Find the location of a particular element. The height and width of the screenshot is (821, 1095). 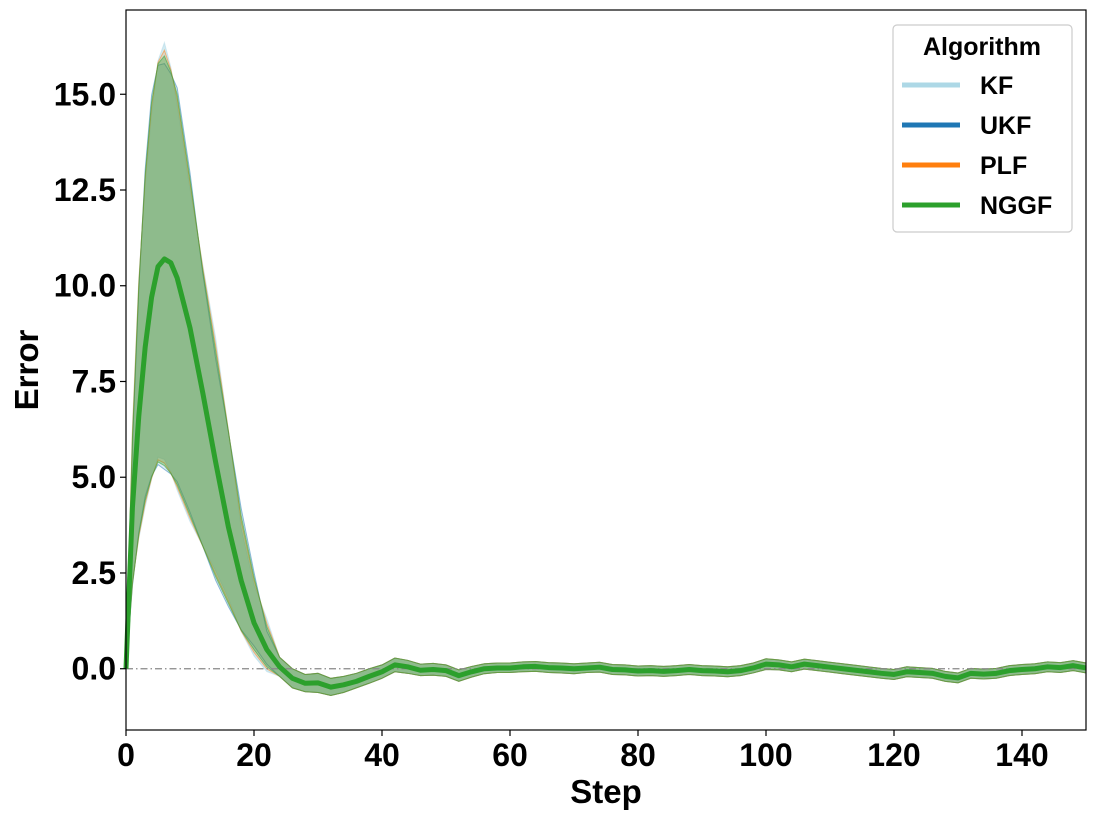

legend-box is located at coordinates (982, 128).